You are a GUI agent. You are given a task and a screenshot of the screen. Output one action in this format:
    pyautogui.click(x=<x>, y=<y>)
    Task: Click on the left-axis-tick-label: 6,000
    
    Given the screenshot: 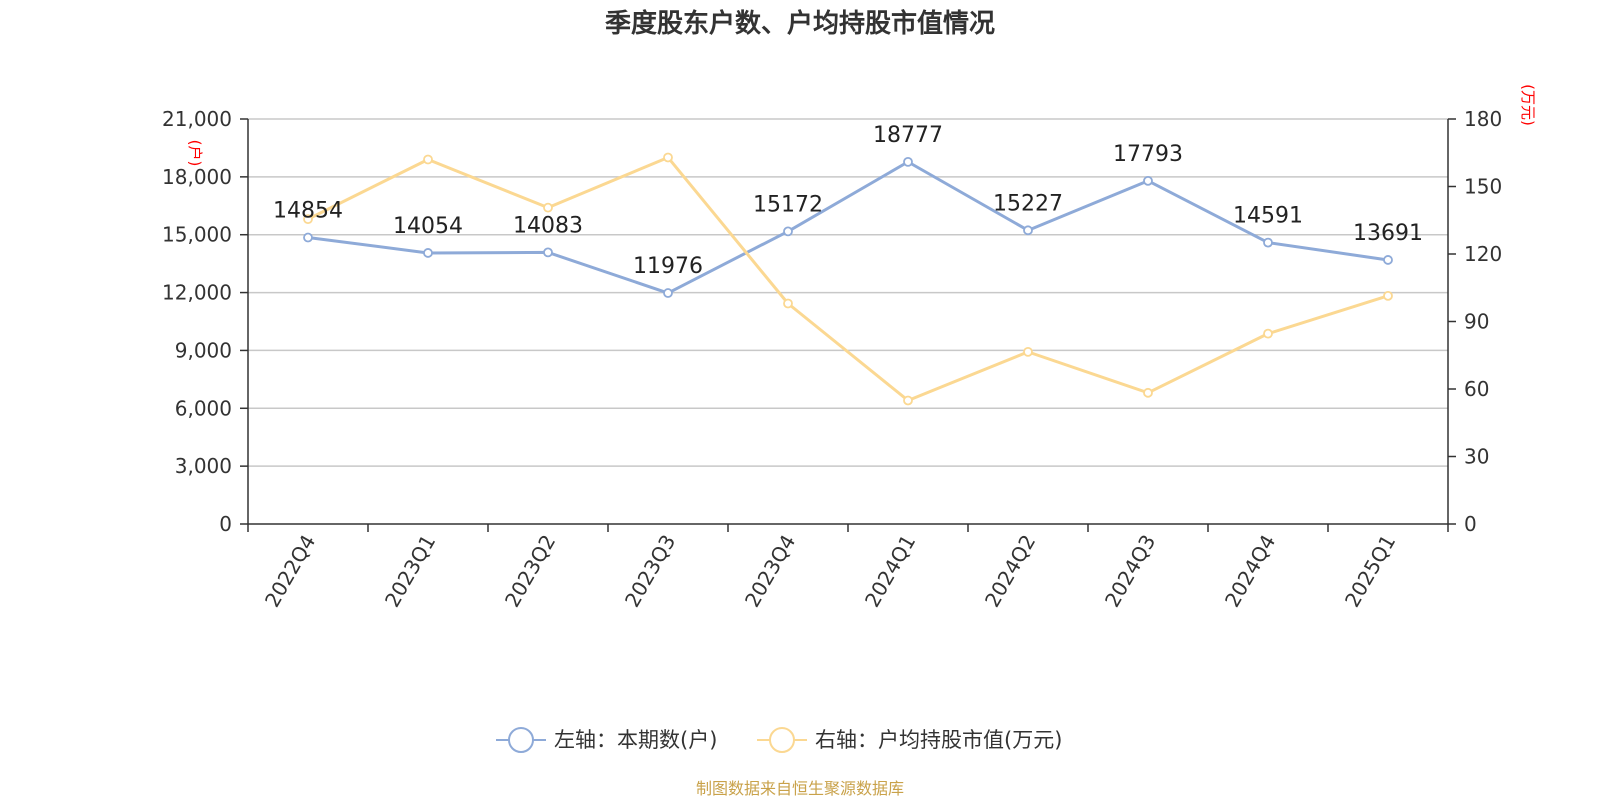 What is the action you would take?
    pyautogui.click(x=203, y=408)
    